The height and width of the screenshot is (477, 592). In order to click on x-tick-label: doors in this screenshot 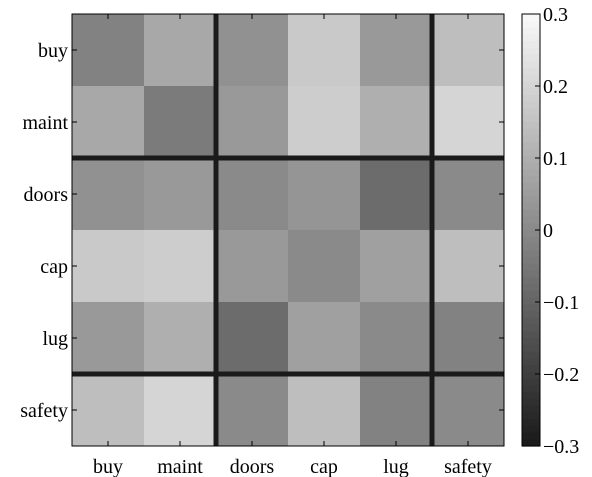, I will do `click(252, 466)`.